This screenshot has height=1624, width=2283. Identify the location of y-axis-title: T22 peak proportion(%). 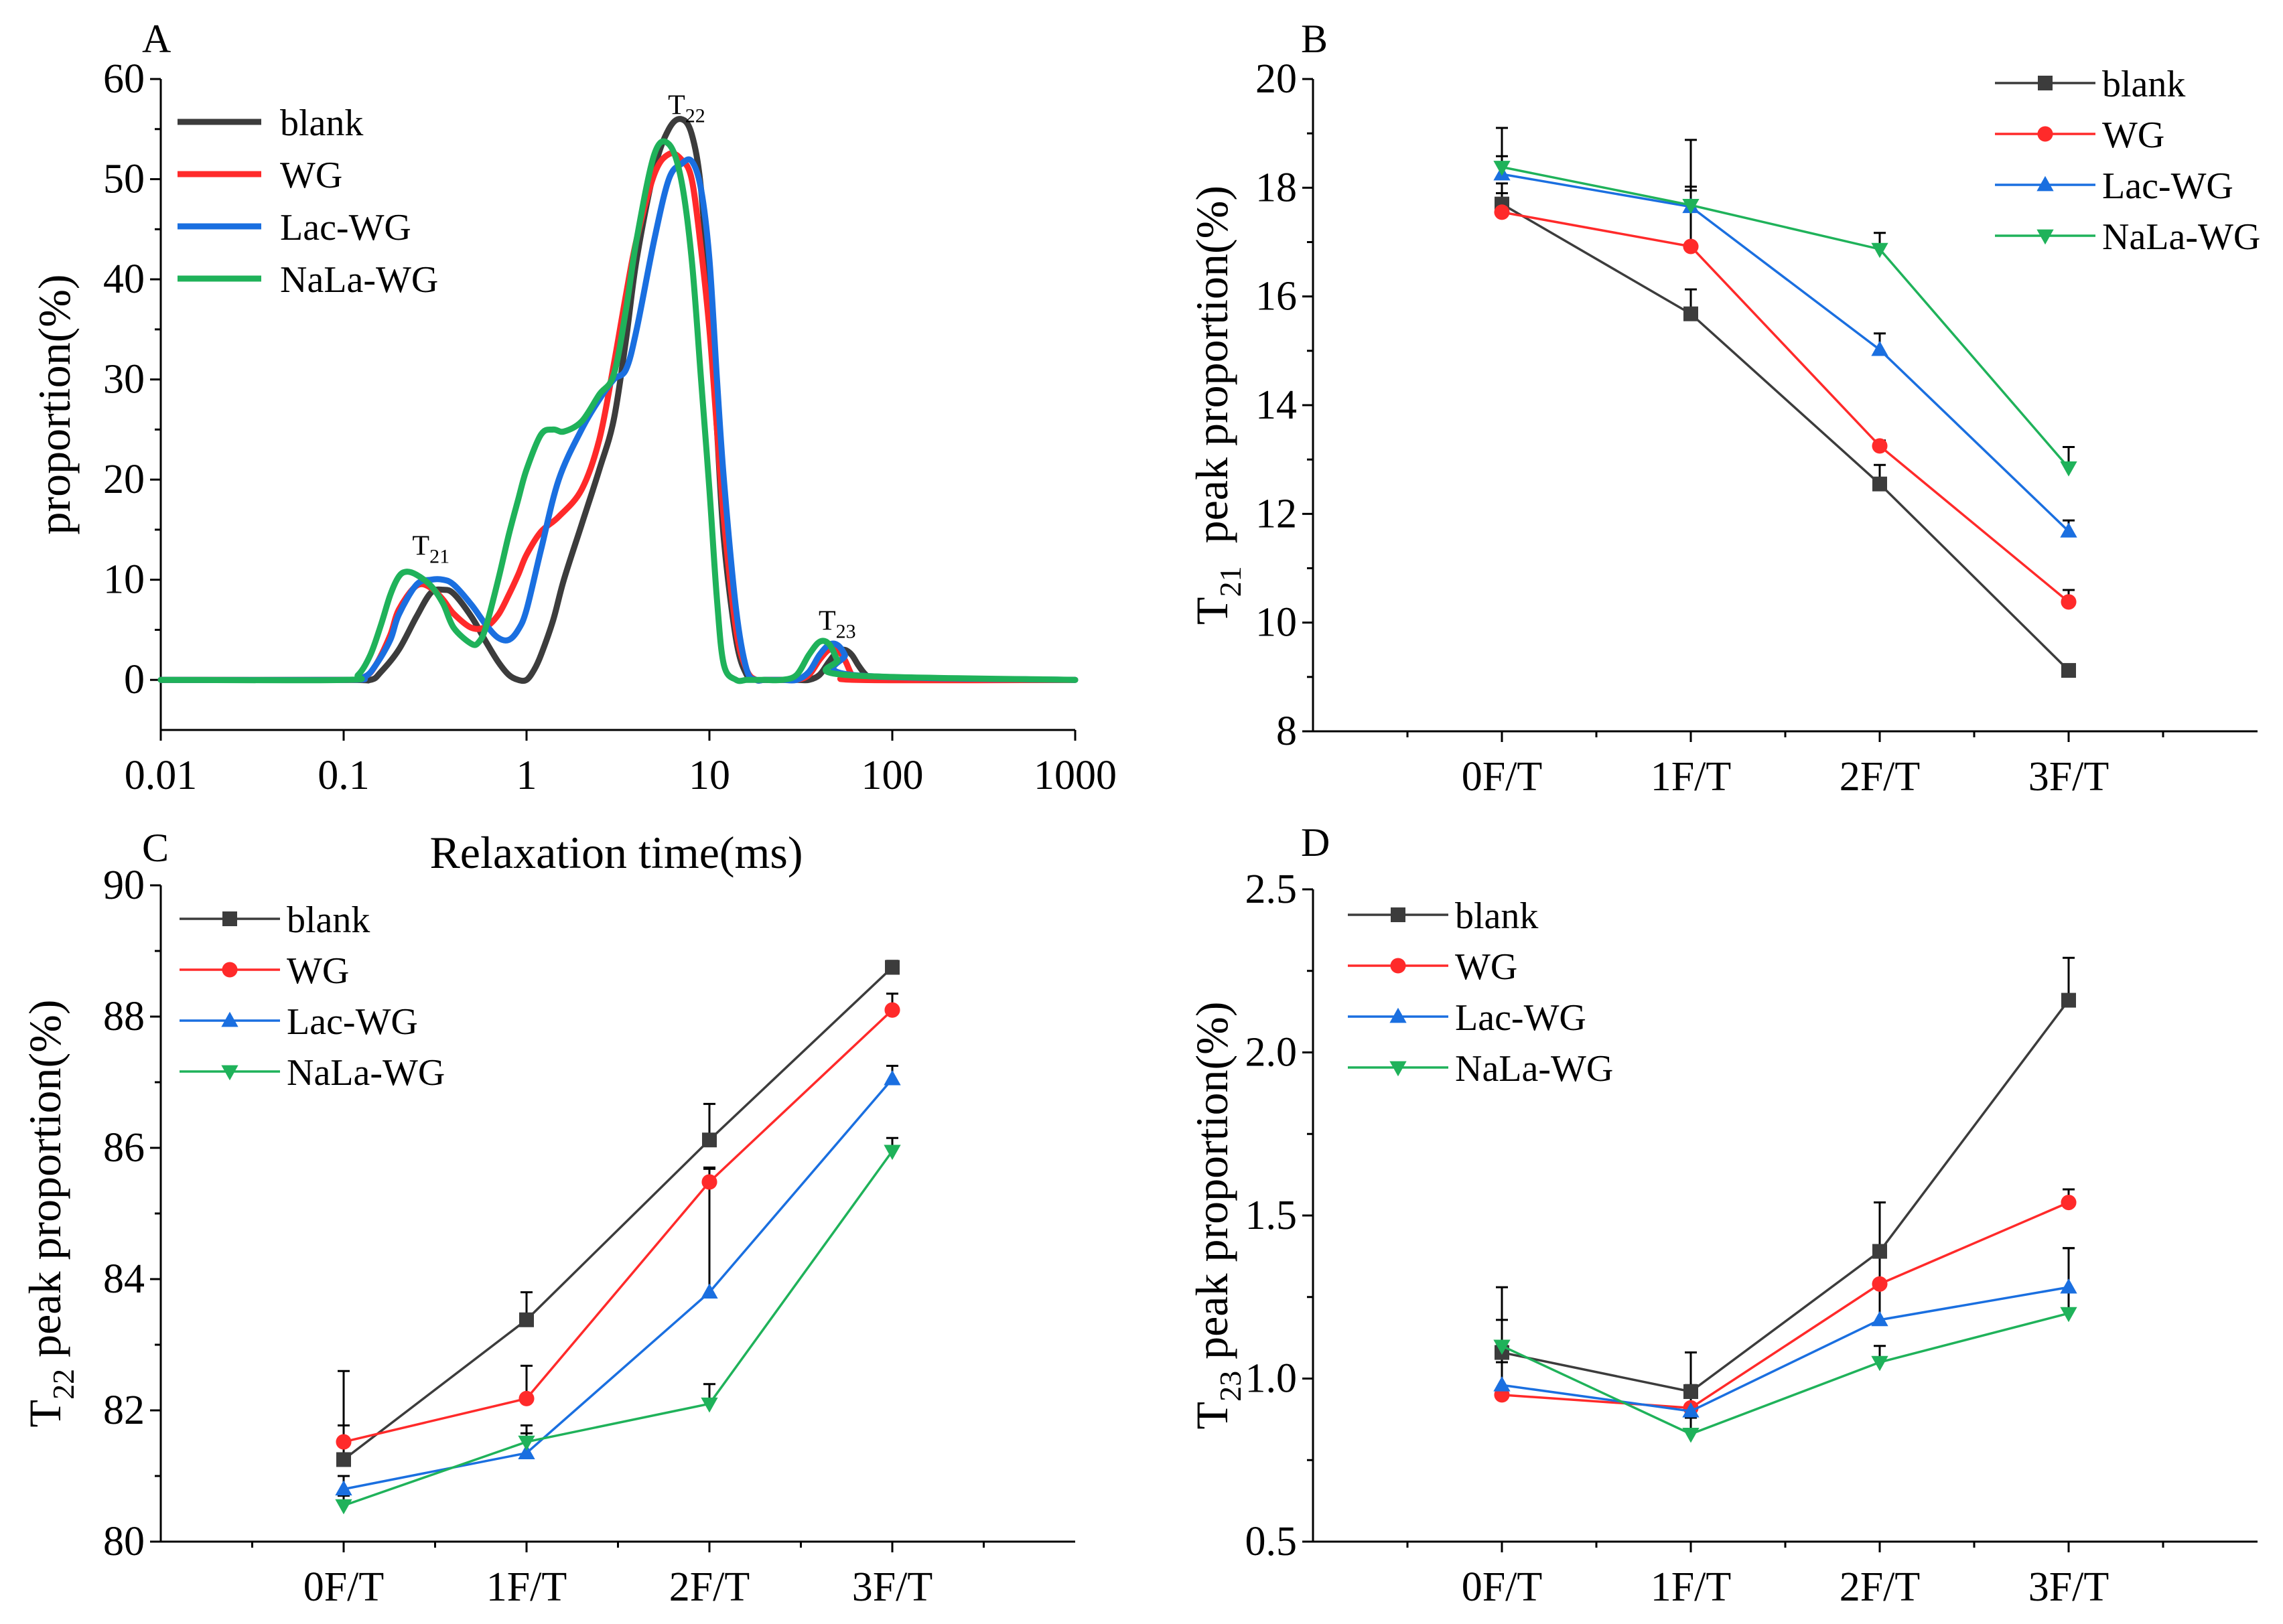
(49, 1214).